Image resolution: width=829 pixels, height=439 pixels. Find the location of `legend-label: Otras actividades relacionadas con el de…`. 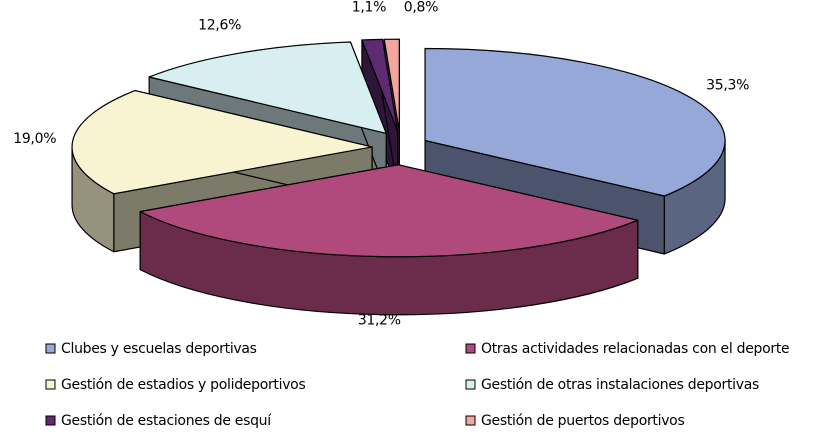

legend-label: Otras actividades relacionadas con el de… is located at coordinates (635, 349).